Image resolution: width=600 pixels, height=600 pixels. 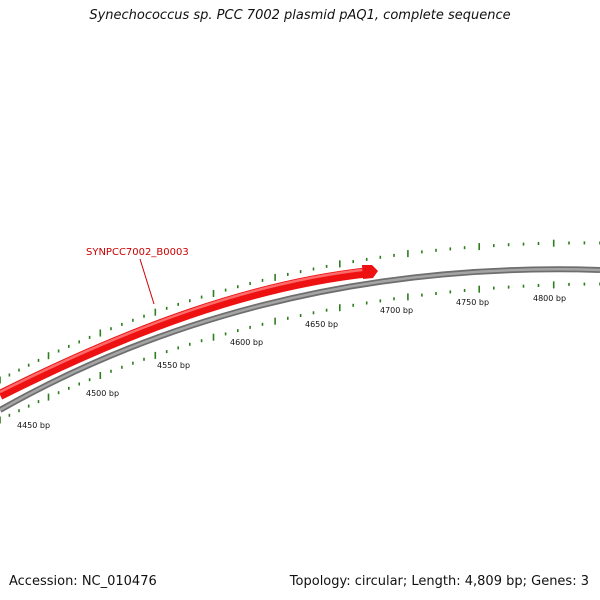 I want to click on scale-label-4750: 4750 bp, so click(x=472, y=302).